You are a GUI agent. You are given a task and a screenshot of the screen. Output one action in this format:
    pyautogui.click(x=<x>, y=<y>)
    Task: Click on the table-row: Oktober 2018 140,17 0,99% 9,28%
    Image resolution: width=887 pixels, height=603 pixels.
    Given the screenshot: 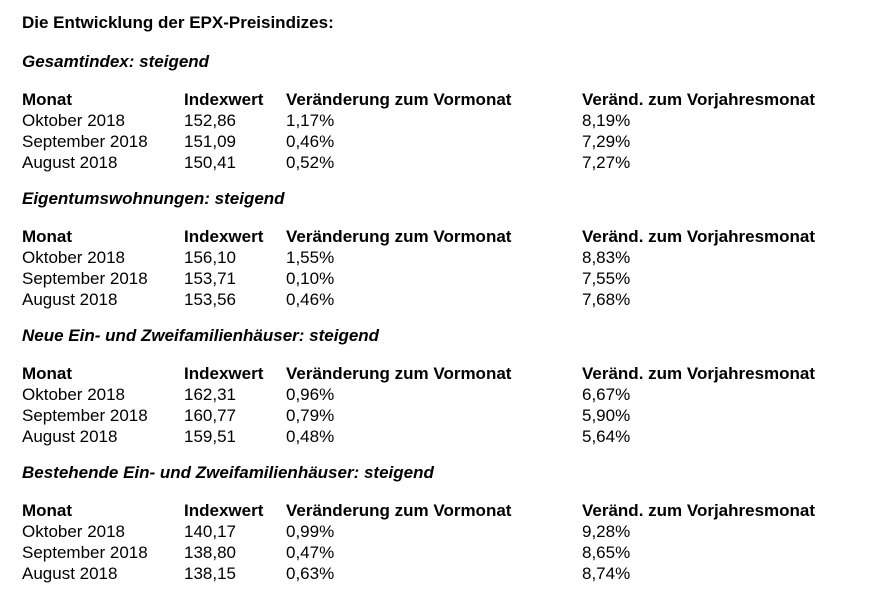 What is the action you would take?
    pyautogui.click(x=452, y=531)
    